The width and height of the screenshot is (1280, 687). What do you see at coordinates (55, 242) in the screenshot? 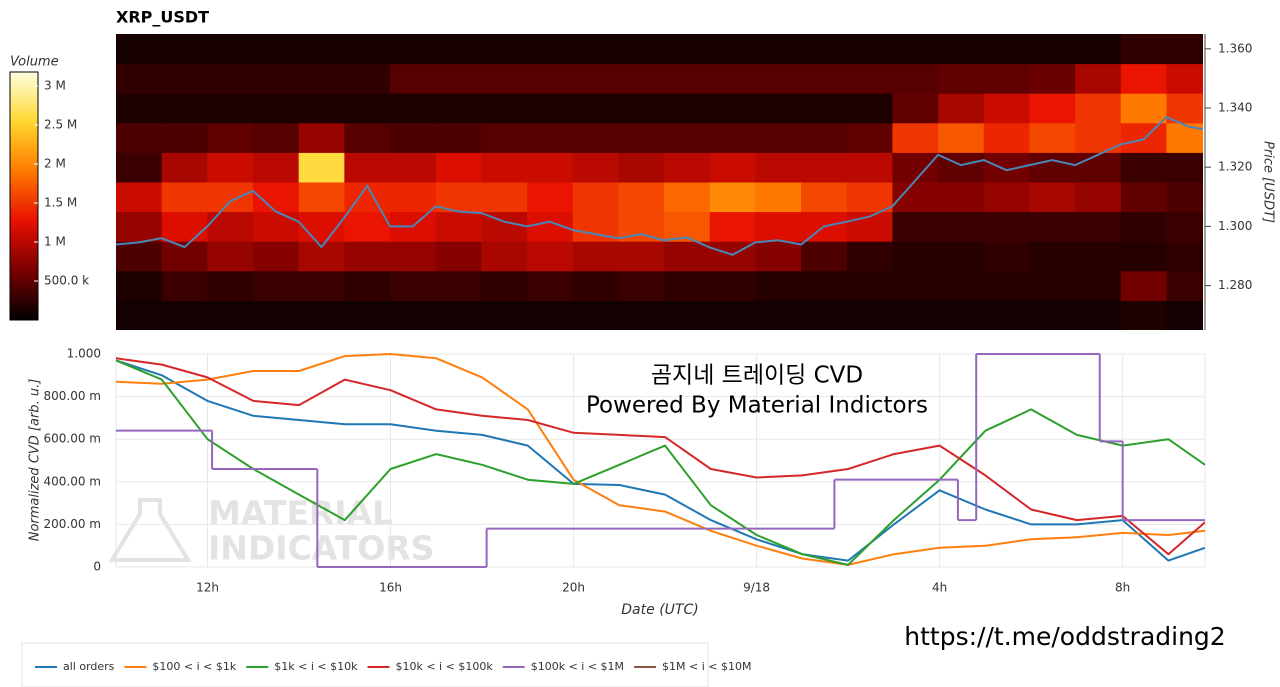
I see `colorbar-tick-label: 1 M` at bounding box center [55, 242].